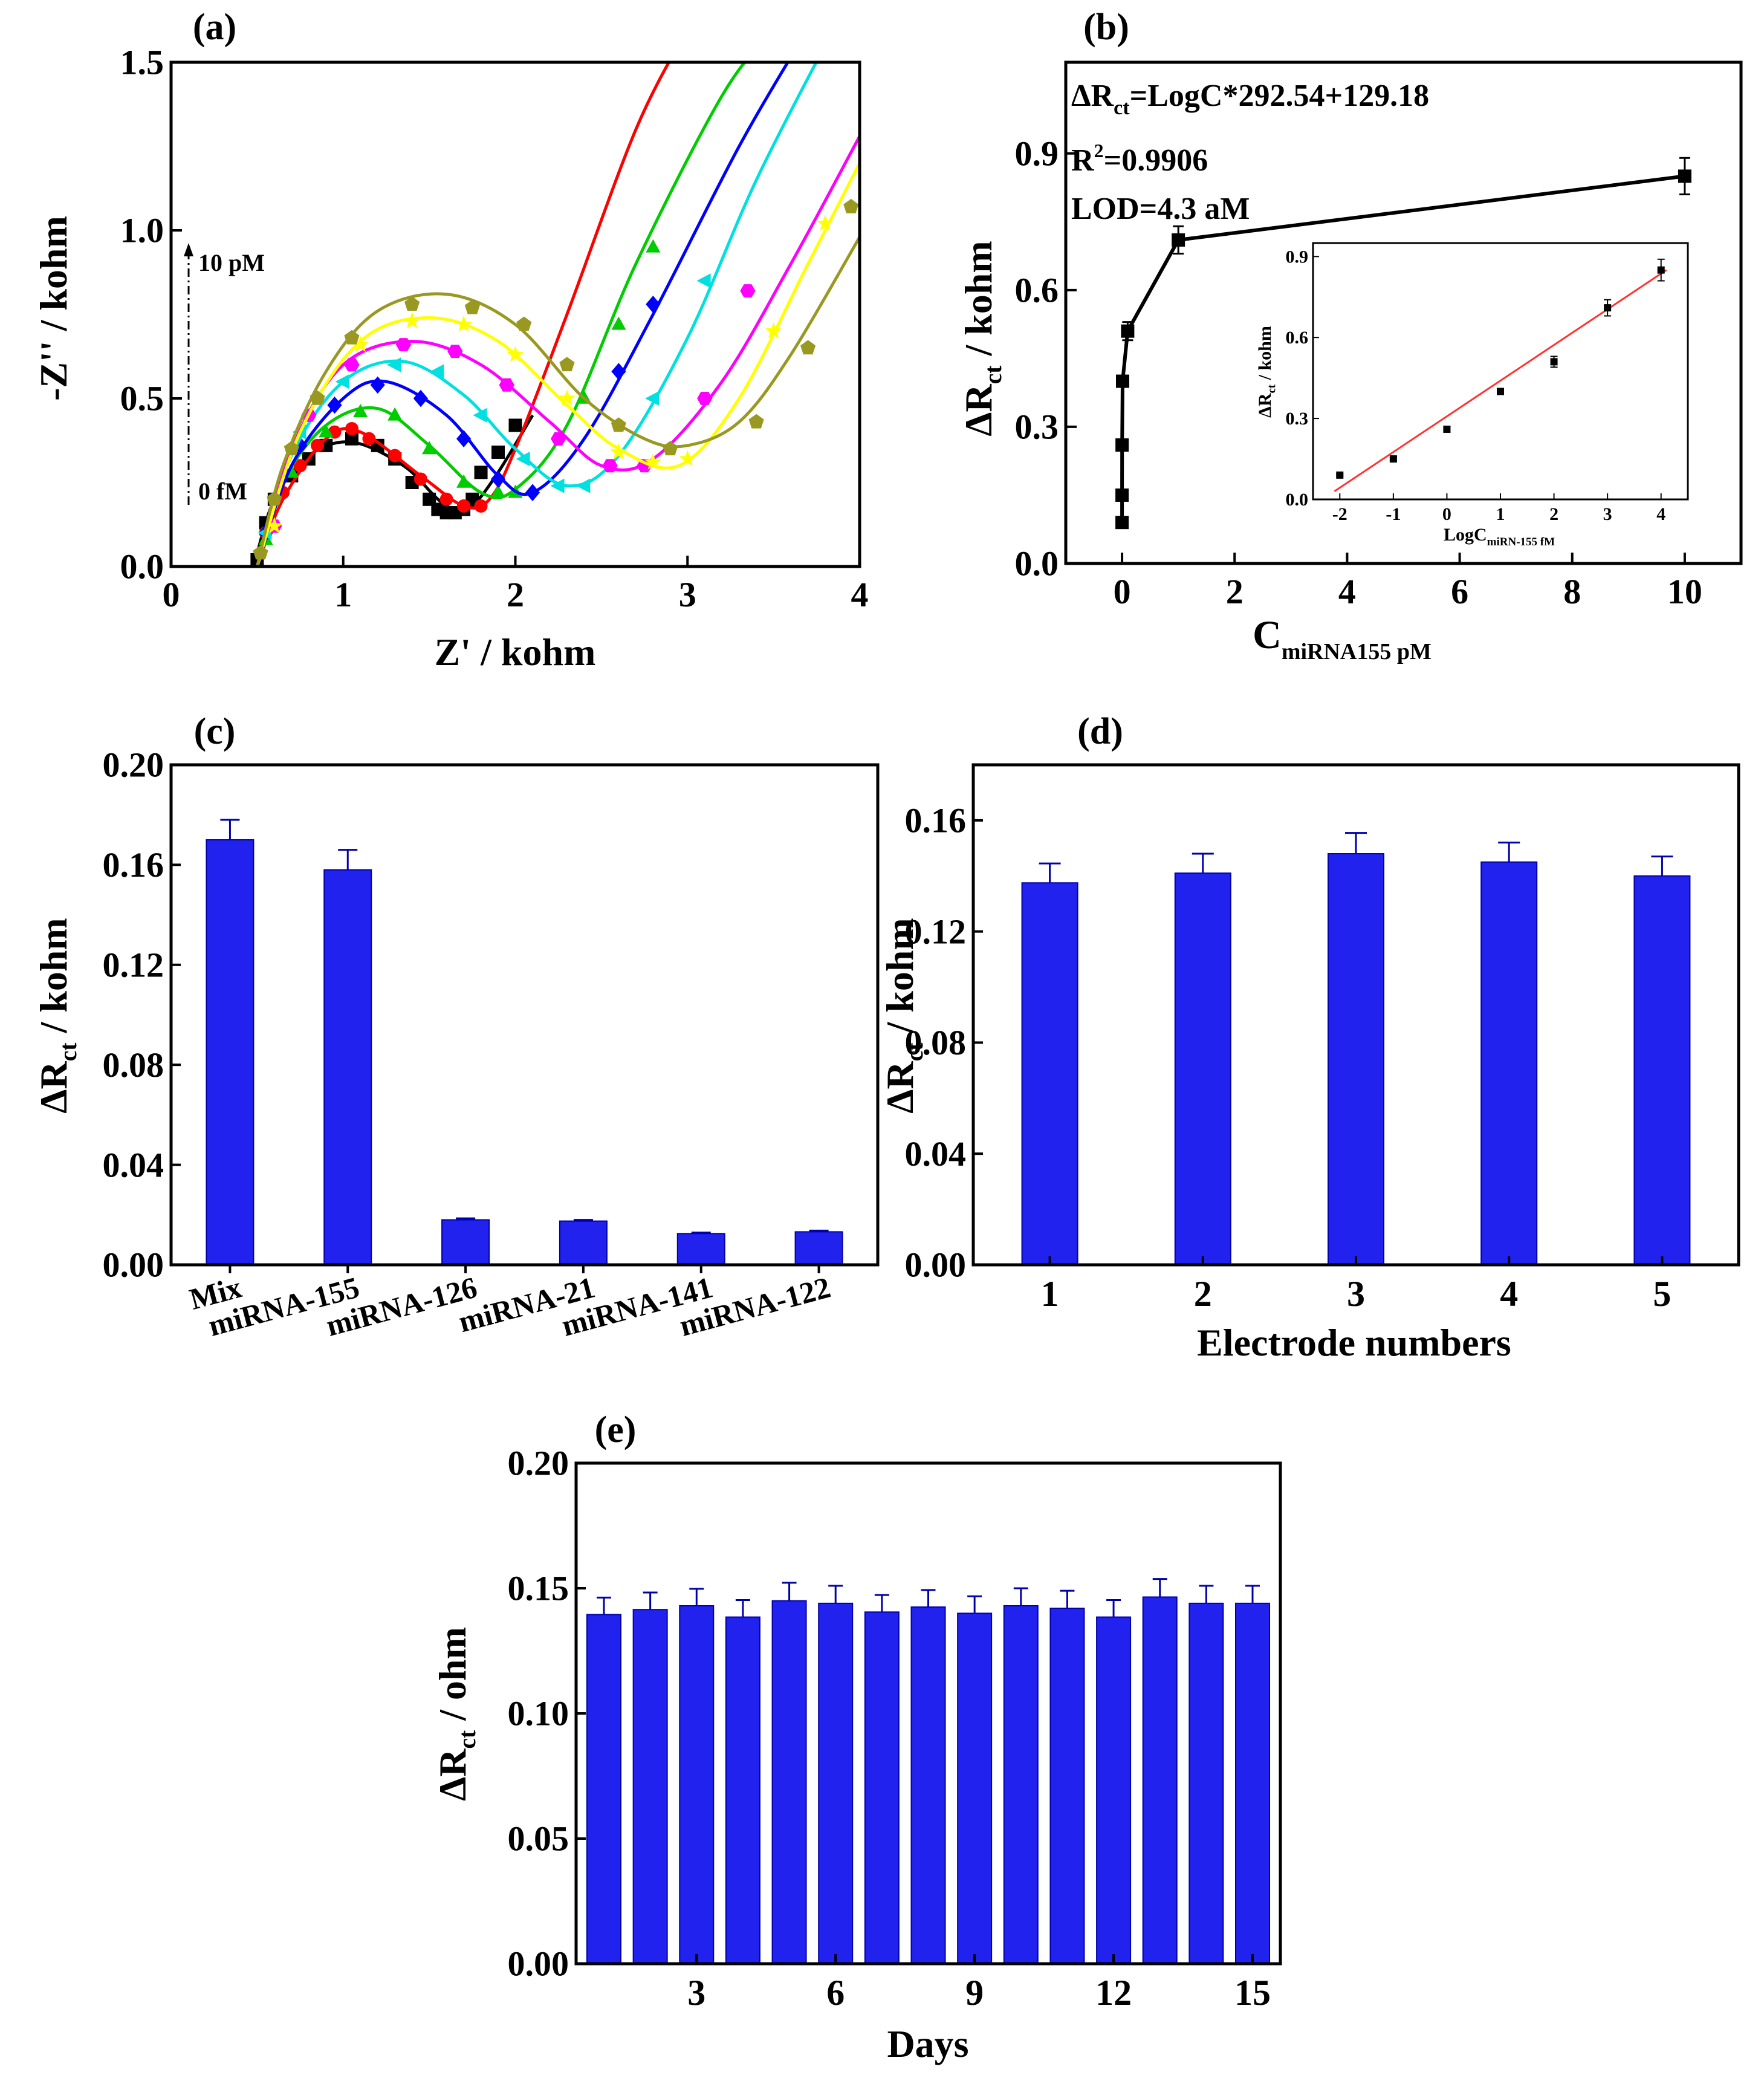  What do you see at coordinates (1521, 542) in the screenshot?
I see `inset-x-label-subscript: miRN-155 fM` at bounding box center [1521, 542].